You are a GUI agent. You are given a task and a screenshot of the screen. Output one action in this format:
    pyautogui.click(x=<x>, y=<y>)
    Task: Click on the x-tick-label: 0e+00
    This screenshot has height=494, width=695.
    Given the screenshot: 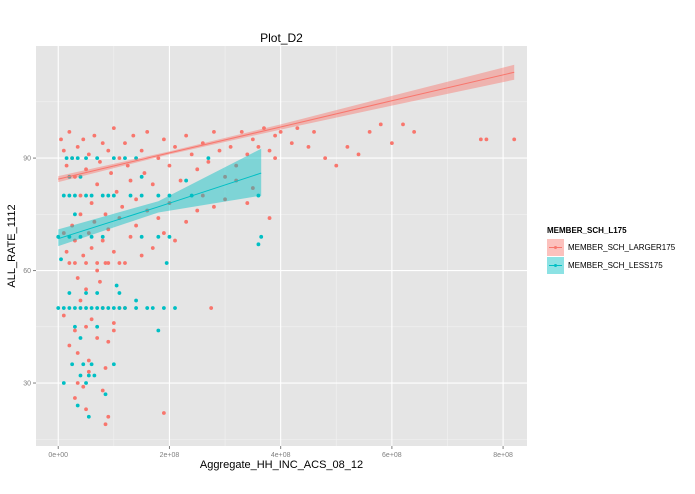 What is the action you would take?
    pyautogui.click(x=58, y=455)
    